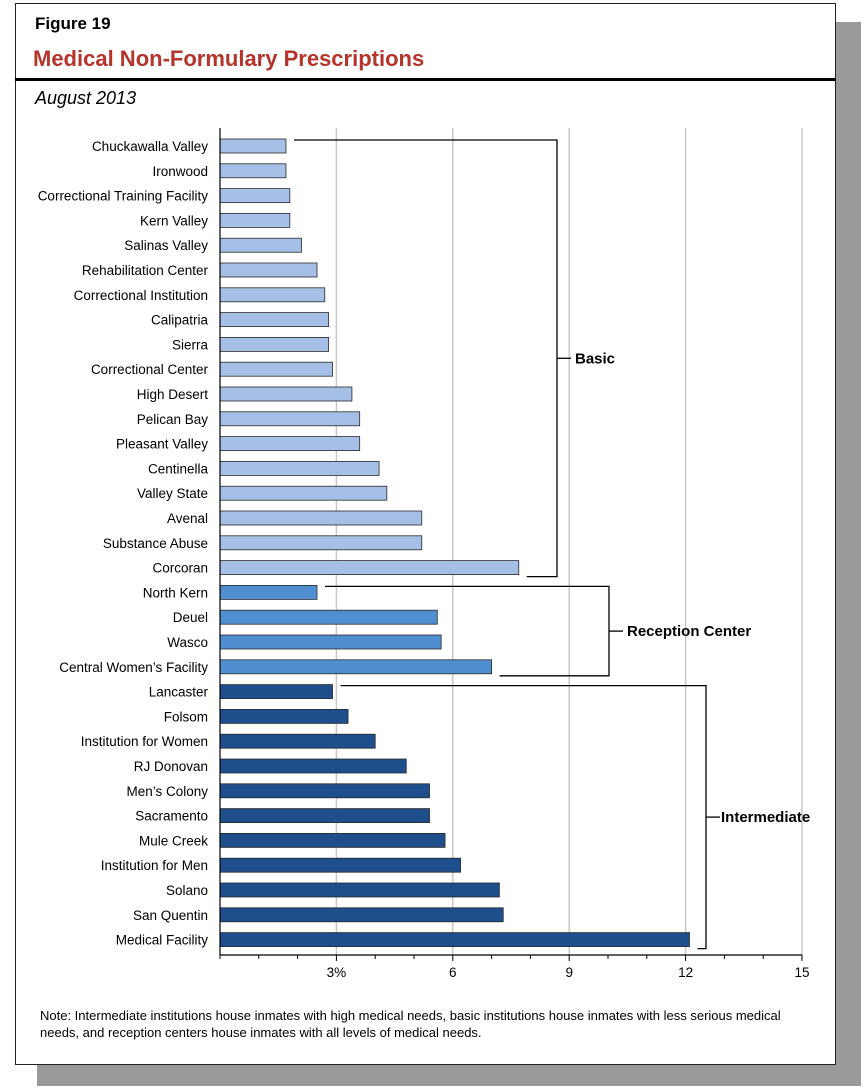 The image size is (867, 1091). What do you see at coordinates (145, 270) in the screenshot?
I see `category-label: Rehabilitation Center` at bounding box center [145, 270].